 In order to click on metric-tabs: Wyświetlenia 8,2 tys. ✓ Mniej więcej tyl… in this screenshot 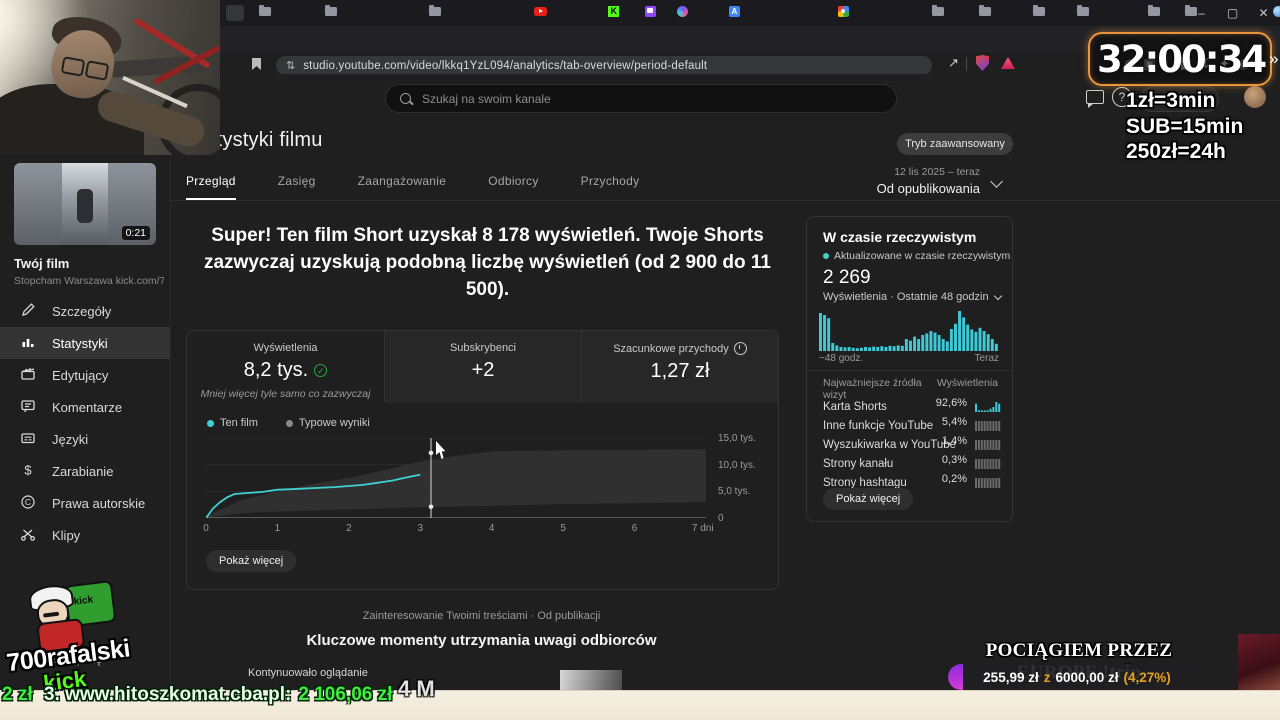, I will do `click(482, 367)`.